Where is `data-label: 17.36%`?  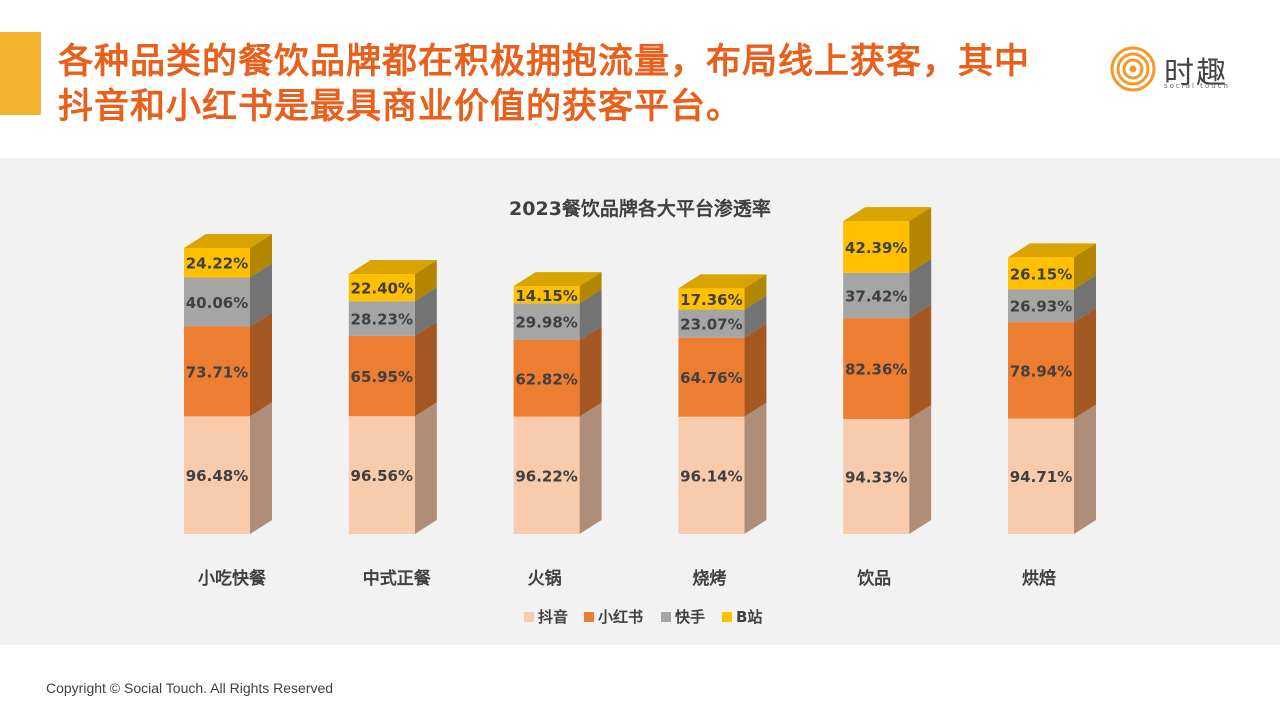 data-label: 17.36% is located at coordinates (711, 300).